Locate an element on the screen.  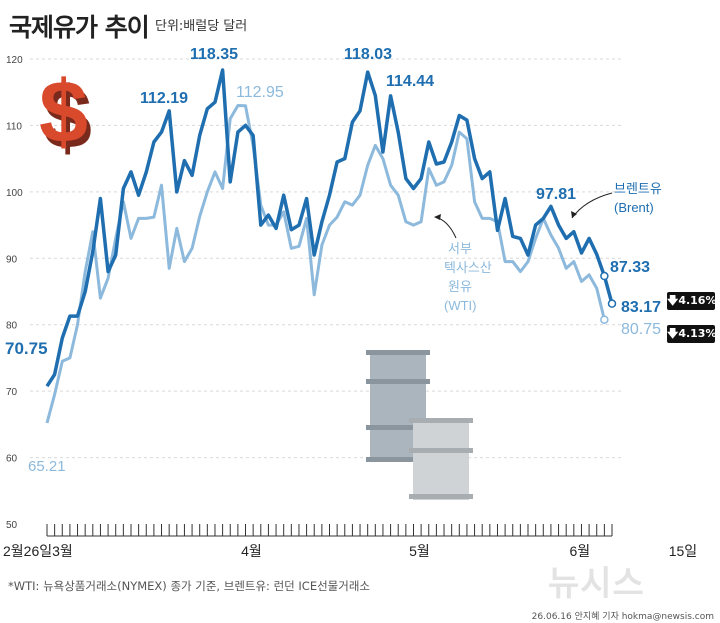
annotation-wti-start: 65.21 is located at coordinates (47, 466).